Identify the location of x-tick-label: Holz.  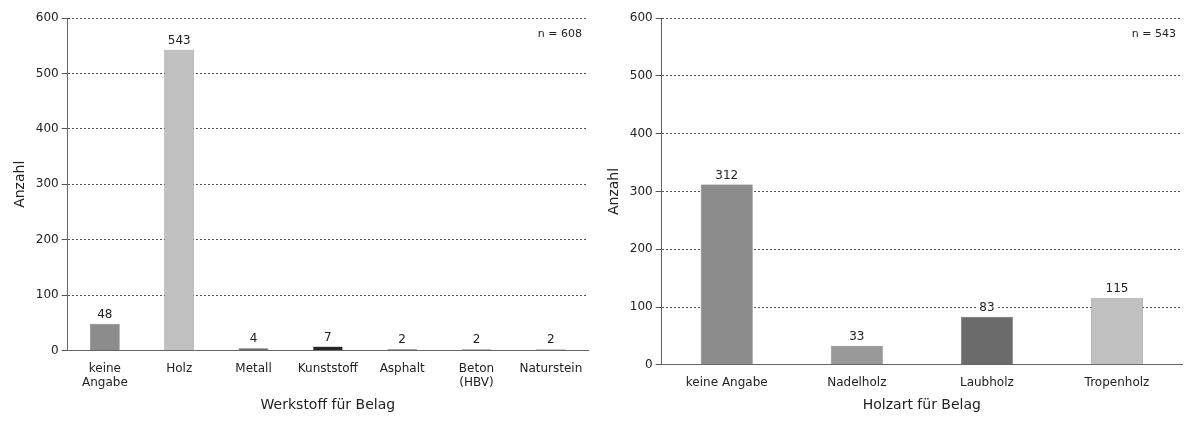
(179, 367).